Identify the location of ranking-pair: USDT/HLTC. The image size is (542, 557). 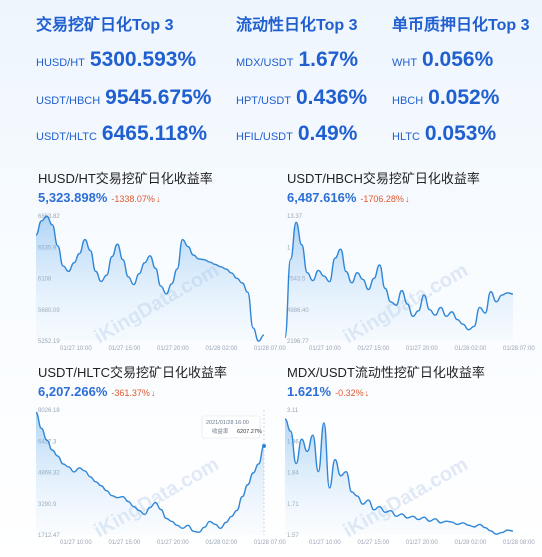
(66, 137).